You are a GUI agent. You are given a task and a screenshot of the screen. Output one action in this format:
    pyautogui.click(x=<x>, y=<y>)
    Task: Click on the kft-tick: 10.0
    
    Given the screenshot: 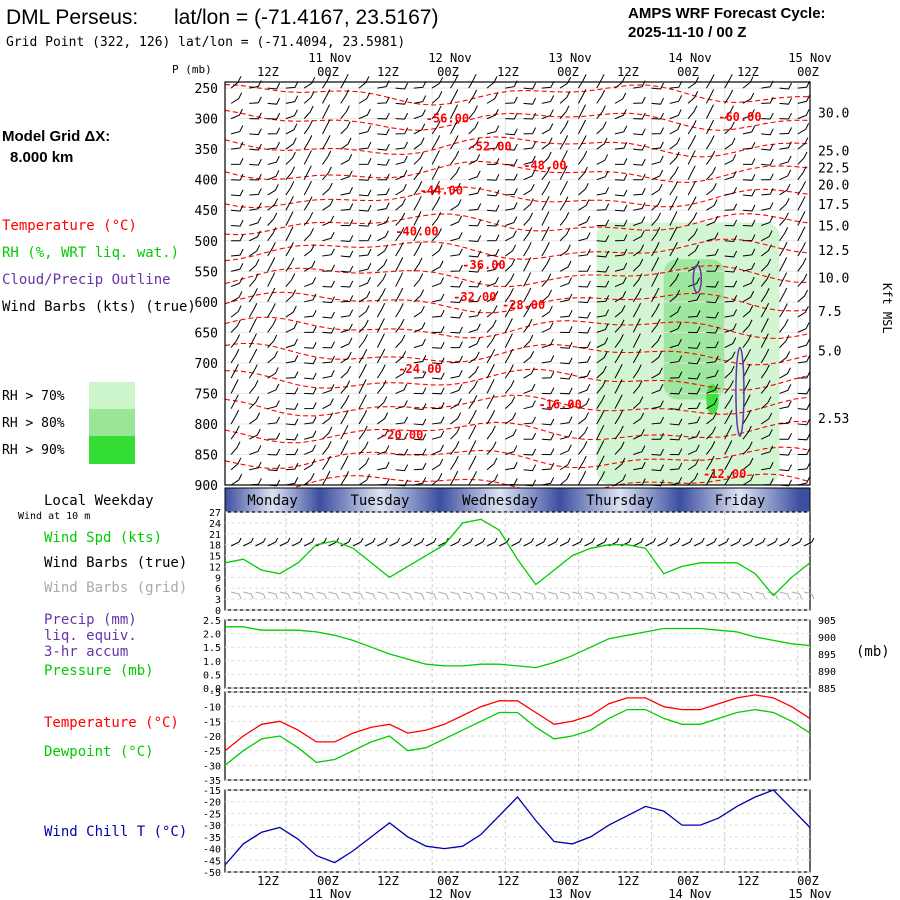 What is the action you would take?
    pyautogui.click(x=833, y=278)
    